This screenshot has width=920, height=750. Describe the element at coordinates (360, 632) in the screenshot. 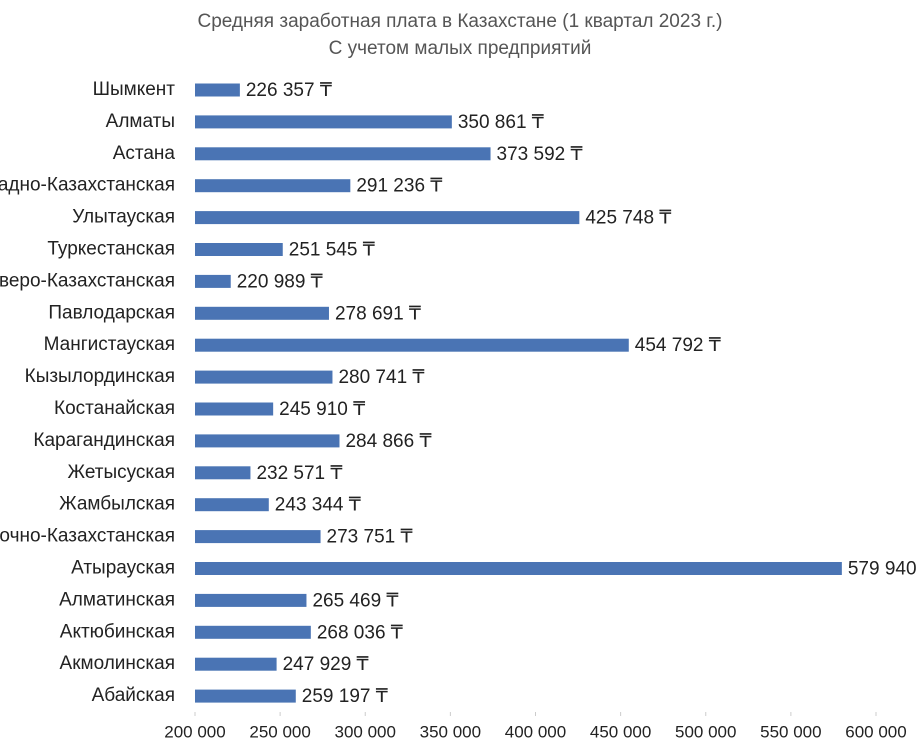

I see `value-label: 268 036 ₸` at that location.